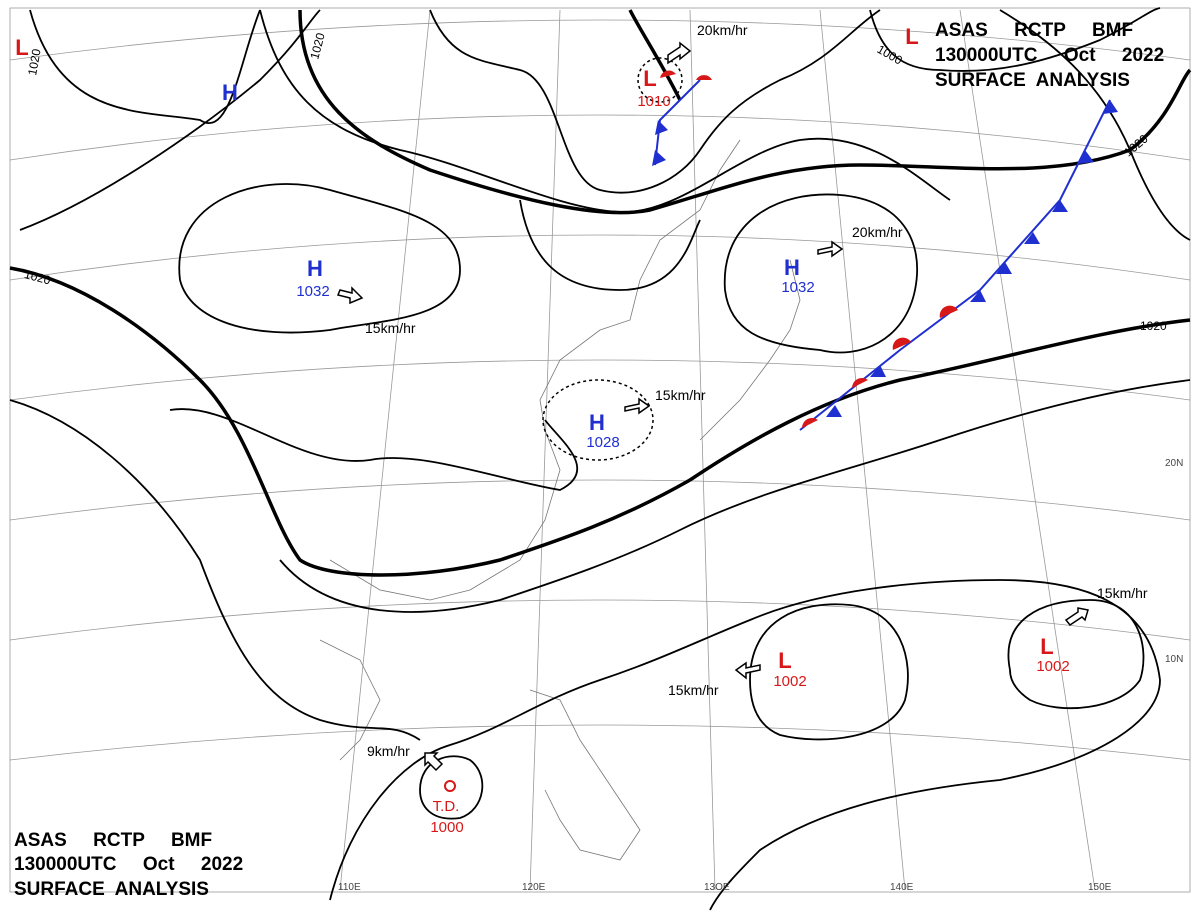 This screenshot has height=924, width=1200. What do you see at coordinates (388, 751) in the screenshot?
I see `motion-label: 9km/hr` at bounding box center [388, 751].